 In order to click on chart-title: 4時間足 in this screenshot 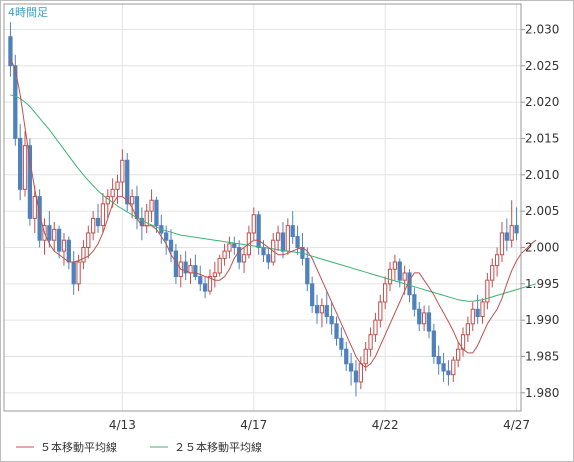, I will do `click(28, 12)`.